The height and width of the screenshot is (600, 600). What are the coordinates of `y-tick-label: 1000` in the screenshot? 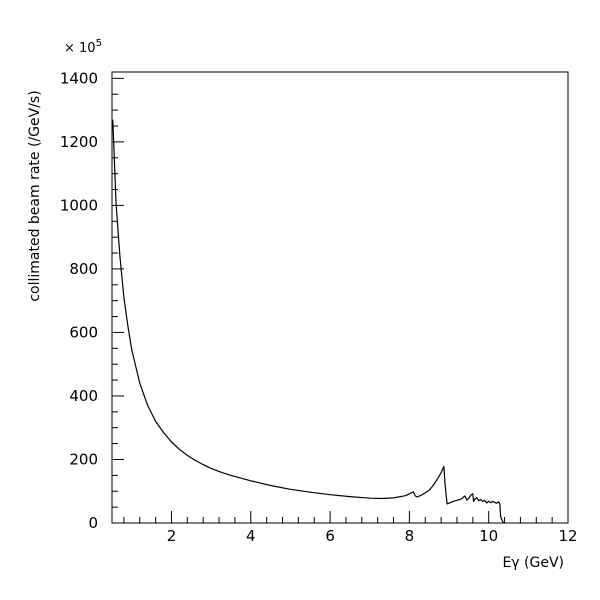 It's located at (79, 205).